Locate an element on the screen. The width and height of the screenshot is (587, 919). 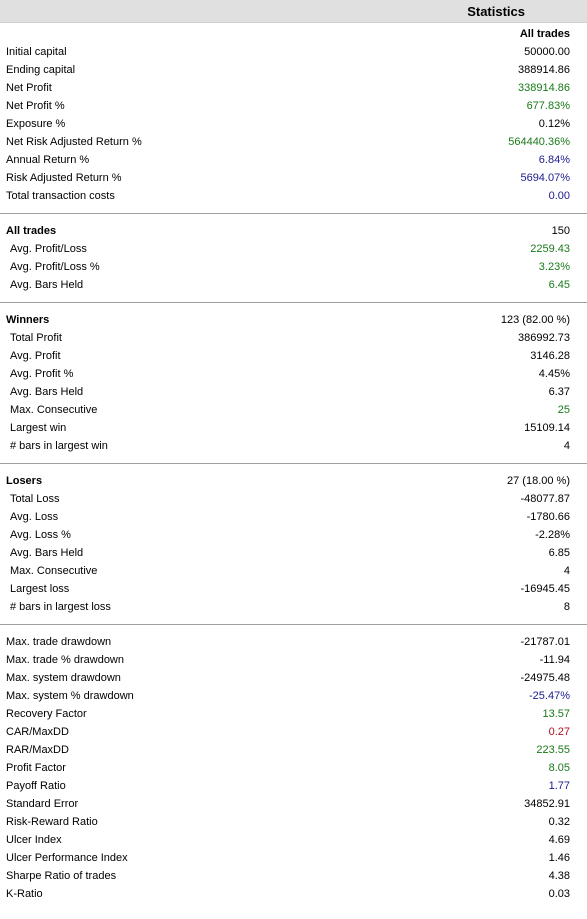
stat-value: 13.57 is located at coordinates (556, 714).